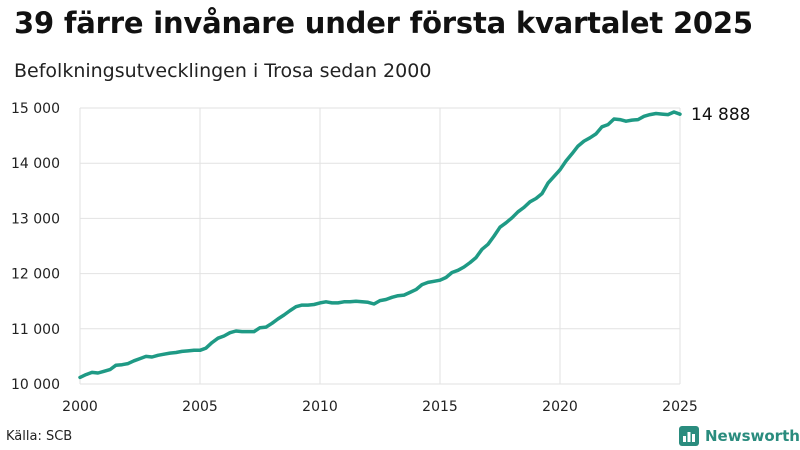 The image size is (800, 450). Describe the element at coordinates (35, 109) in the screenshot. I see `y-tick-label: 15 000` at that location.